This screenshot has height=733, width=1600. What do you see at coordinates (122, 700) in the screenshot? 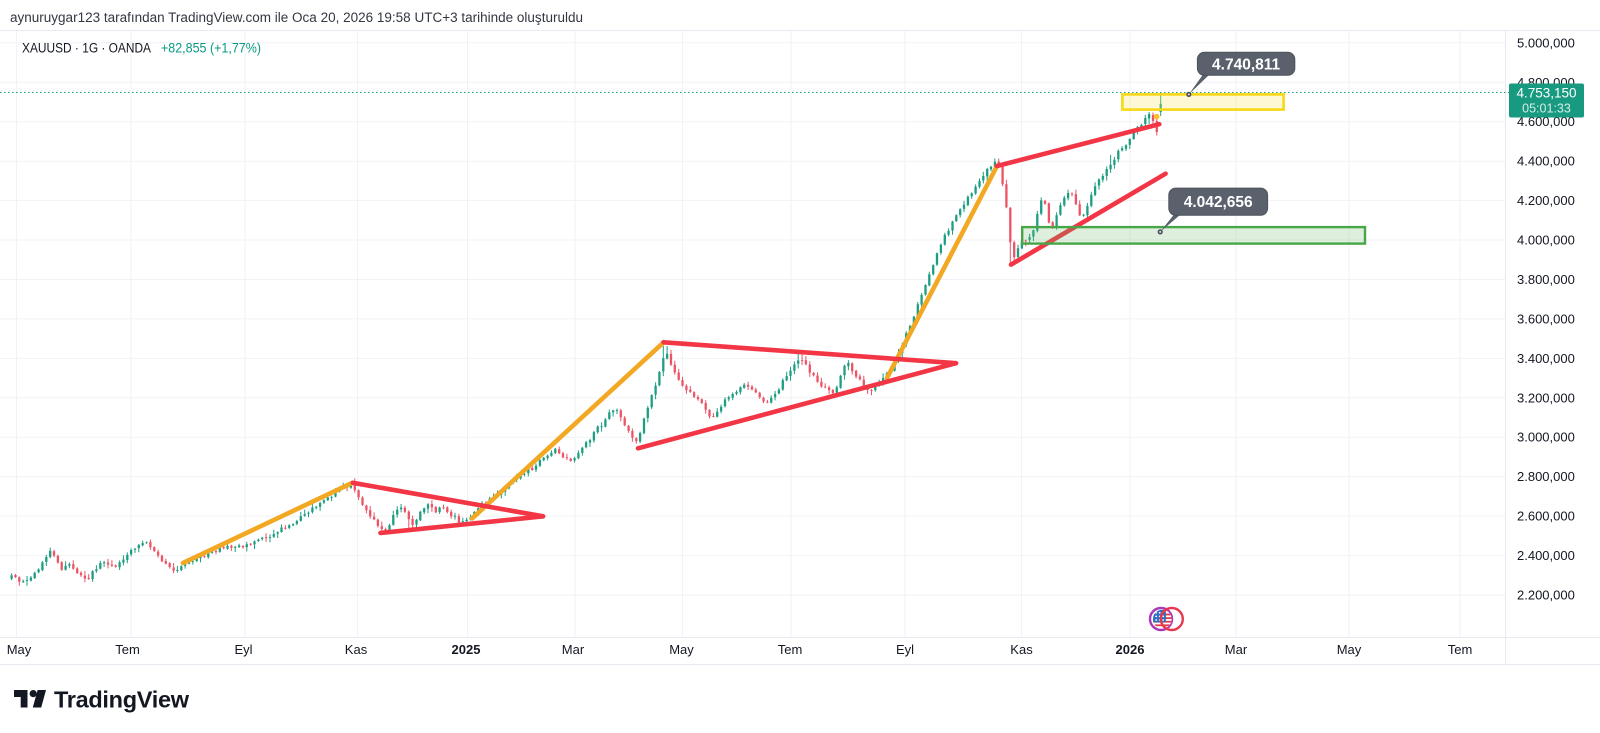
I see `svg-text: TradingView` at bounding box center [122, 700].